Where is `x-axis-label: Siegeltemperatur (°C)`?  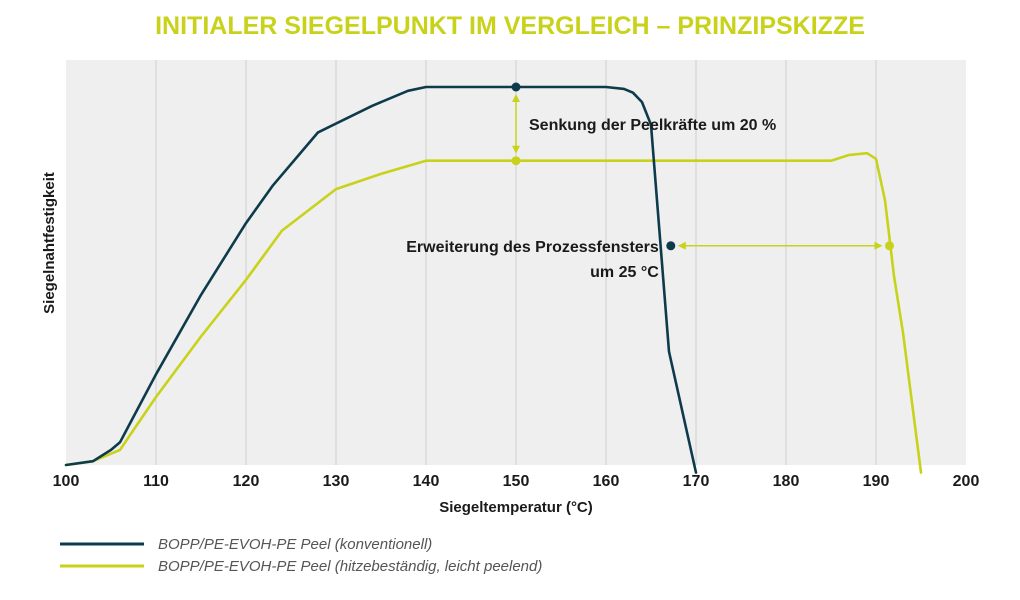 x-axis-label: Siegeltemperatur (°C) is located at coordinates (516, 507).